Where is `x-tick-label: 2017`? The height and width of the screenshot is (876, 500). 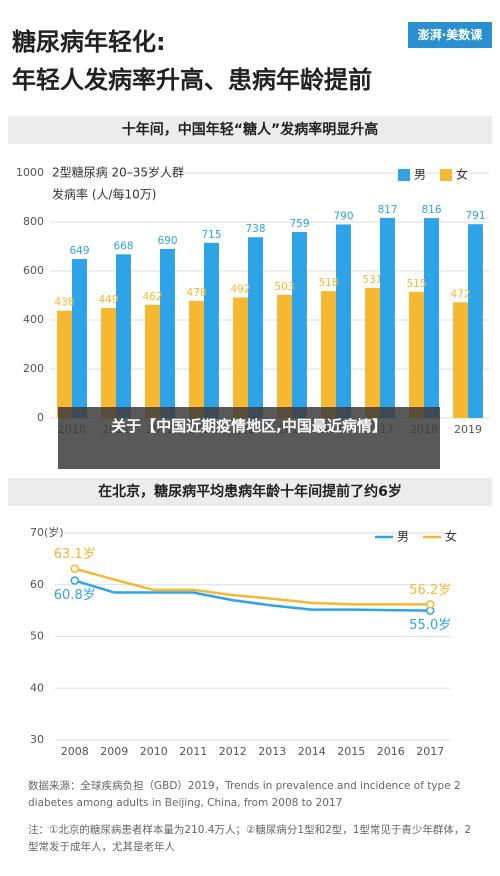 x-tick-label: 2017 is located at coordinates (430, 751).